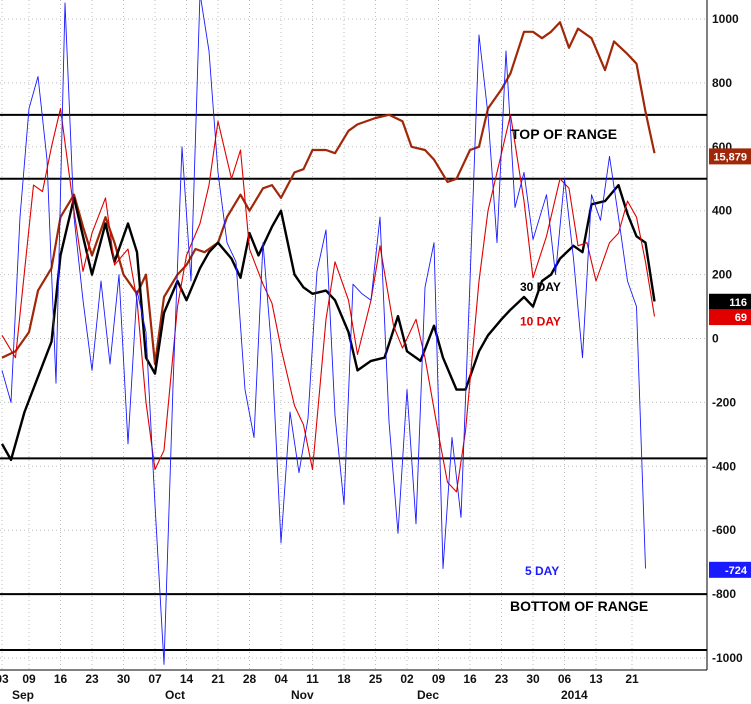 The image size is (751, 704). Describe the element at coordinates (738, 303) in the screenshot. I see `last-value-text: 116` at that location.